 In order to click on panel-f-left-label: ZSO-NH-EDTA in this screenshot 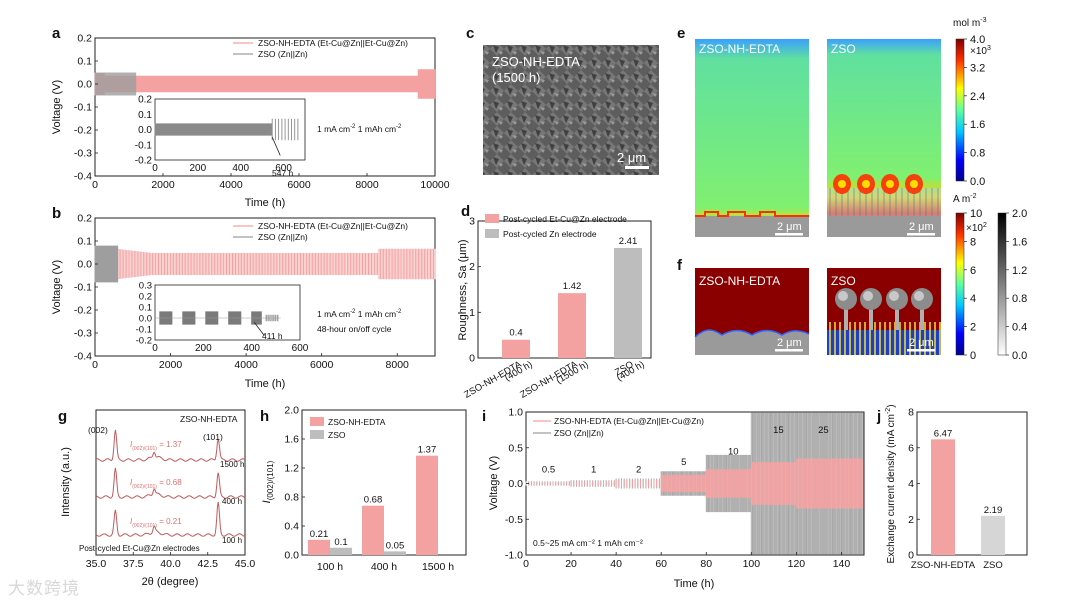, I will do `click(739, 281)`.